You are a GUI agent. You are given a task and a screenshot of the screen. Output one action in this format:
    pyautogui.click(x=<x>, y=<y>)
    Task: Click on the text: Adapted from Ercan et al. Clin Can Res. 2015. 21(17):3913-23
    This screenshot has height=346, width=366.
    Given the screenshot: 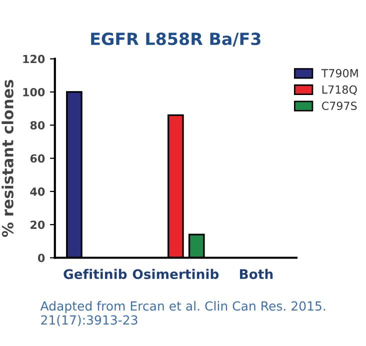 What is the action you would take?
    pyautogui.click(x=183, y=313)
    